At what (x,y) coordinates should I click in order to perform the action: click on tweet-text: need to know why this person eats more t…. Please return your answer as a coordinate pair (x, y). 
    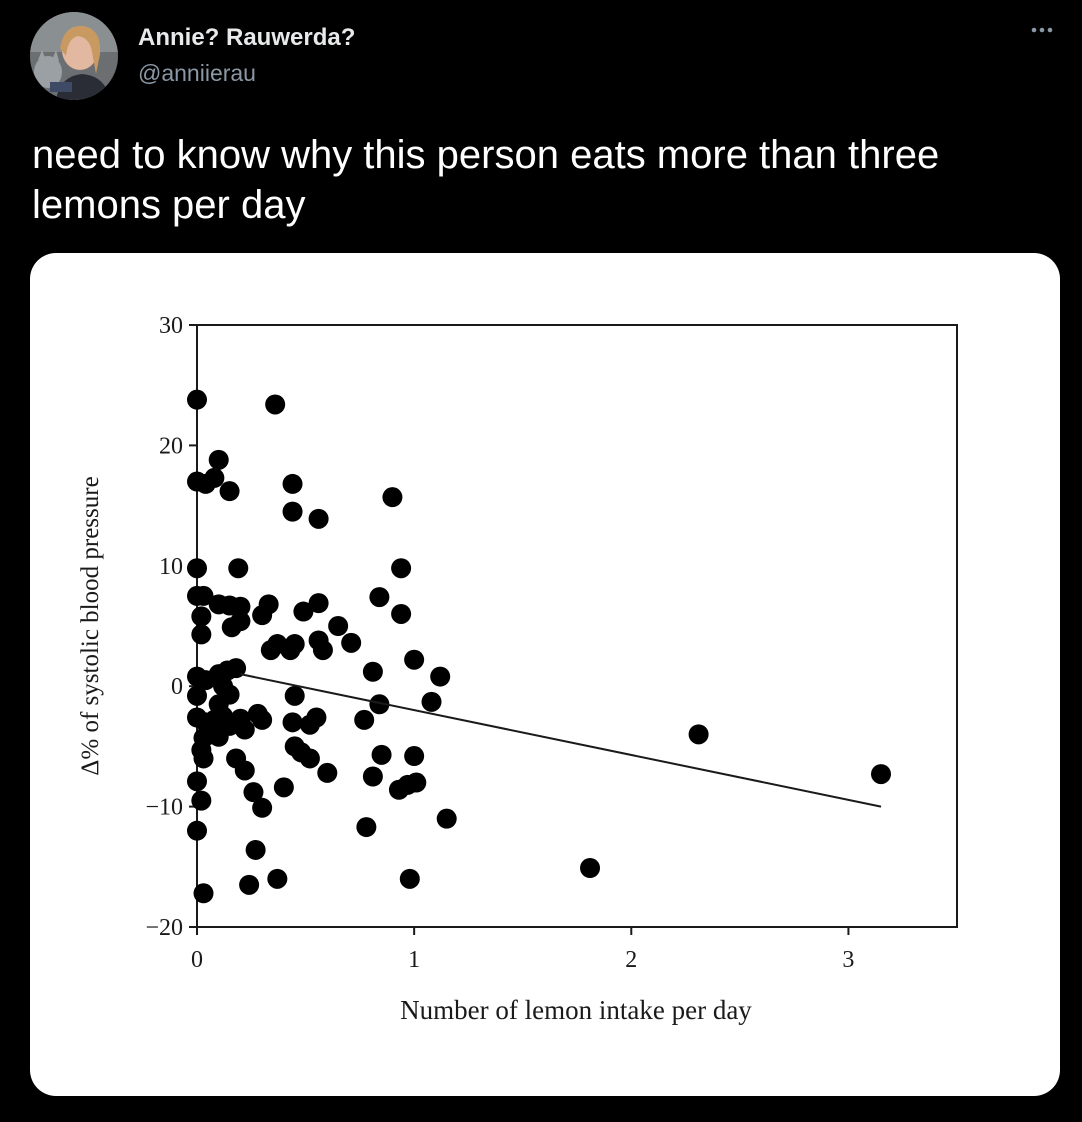
    Looking at the image, I should click on (486, 180).